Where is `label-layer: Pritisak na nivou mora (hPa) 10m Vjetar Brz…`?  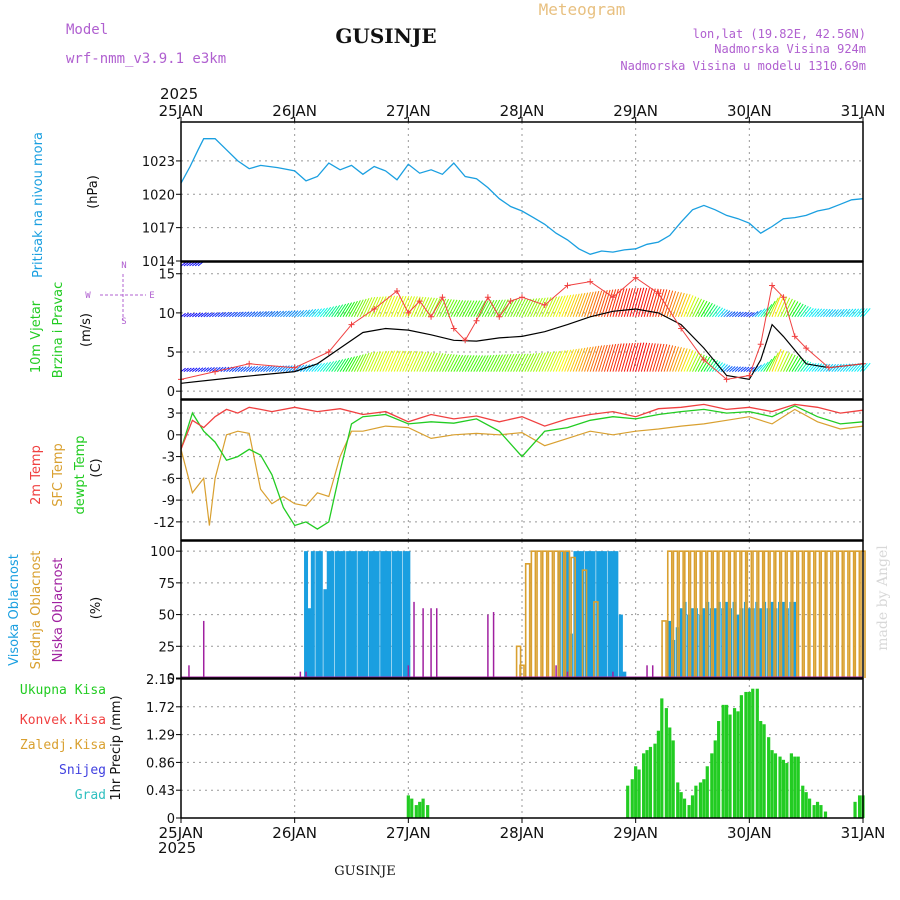 label-layer: Pritisak na nivou mora (hPa) 10m Vjetar Brz… is located at coordinates (81, 467).